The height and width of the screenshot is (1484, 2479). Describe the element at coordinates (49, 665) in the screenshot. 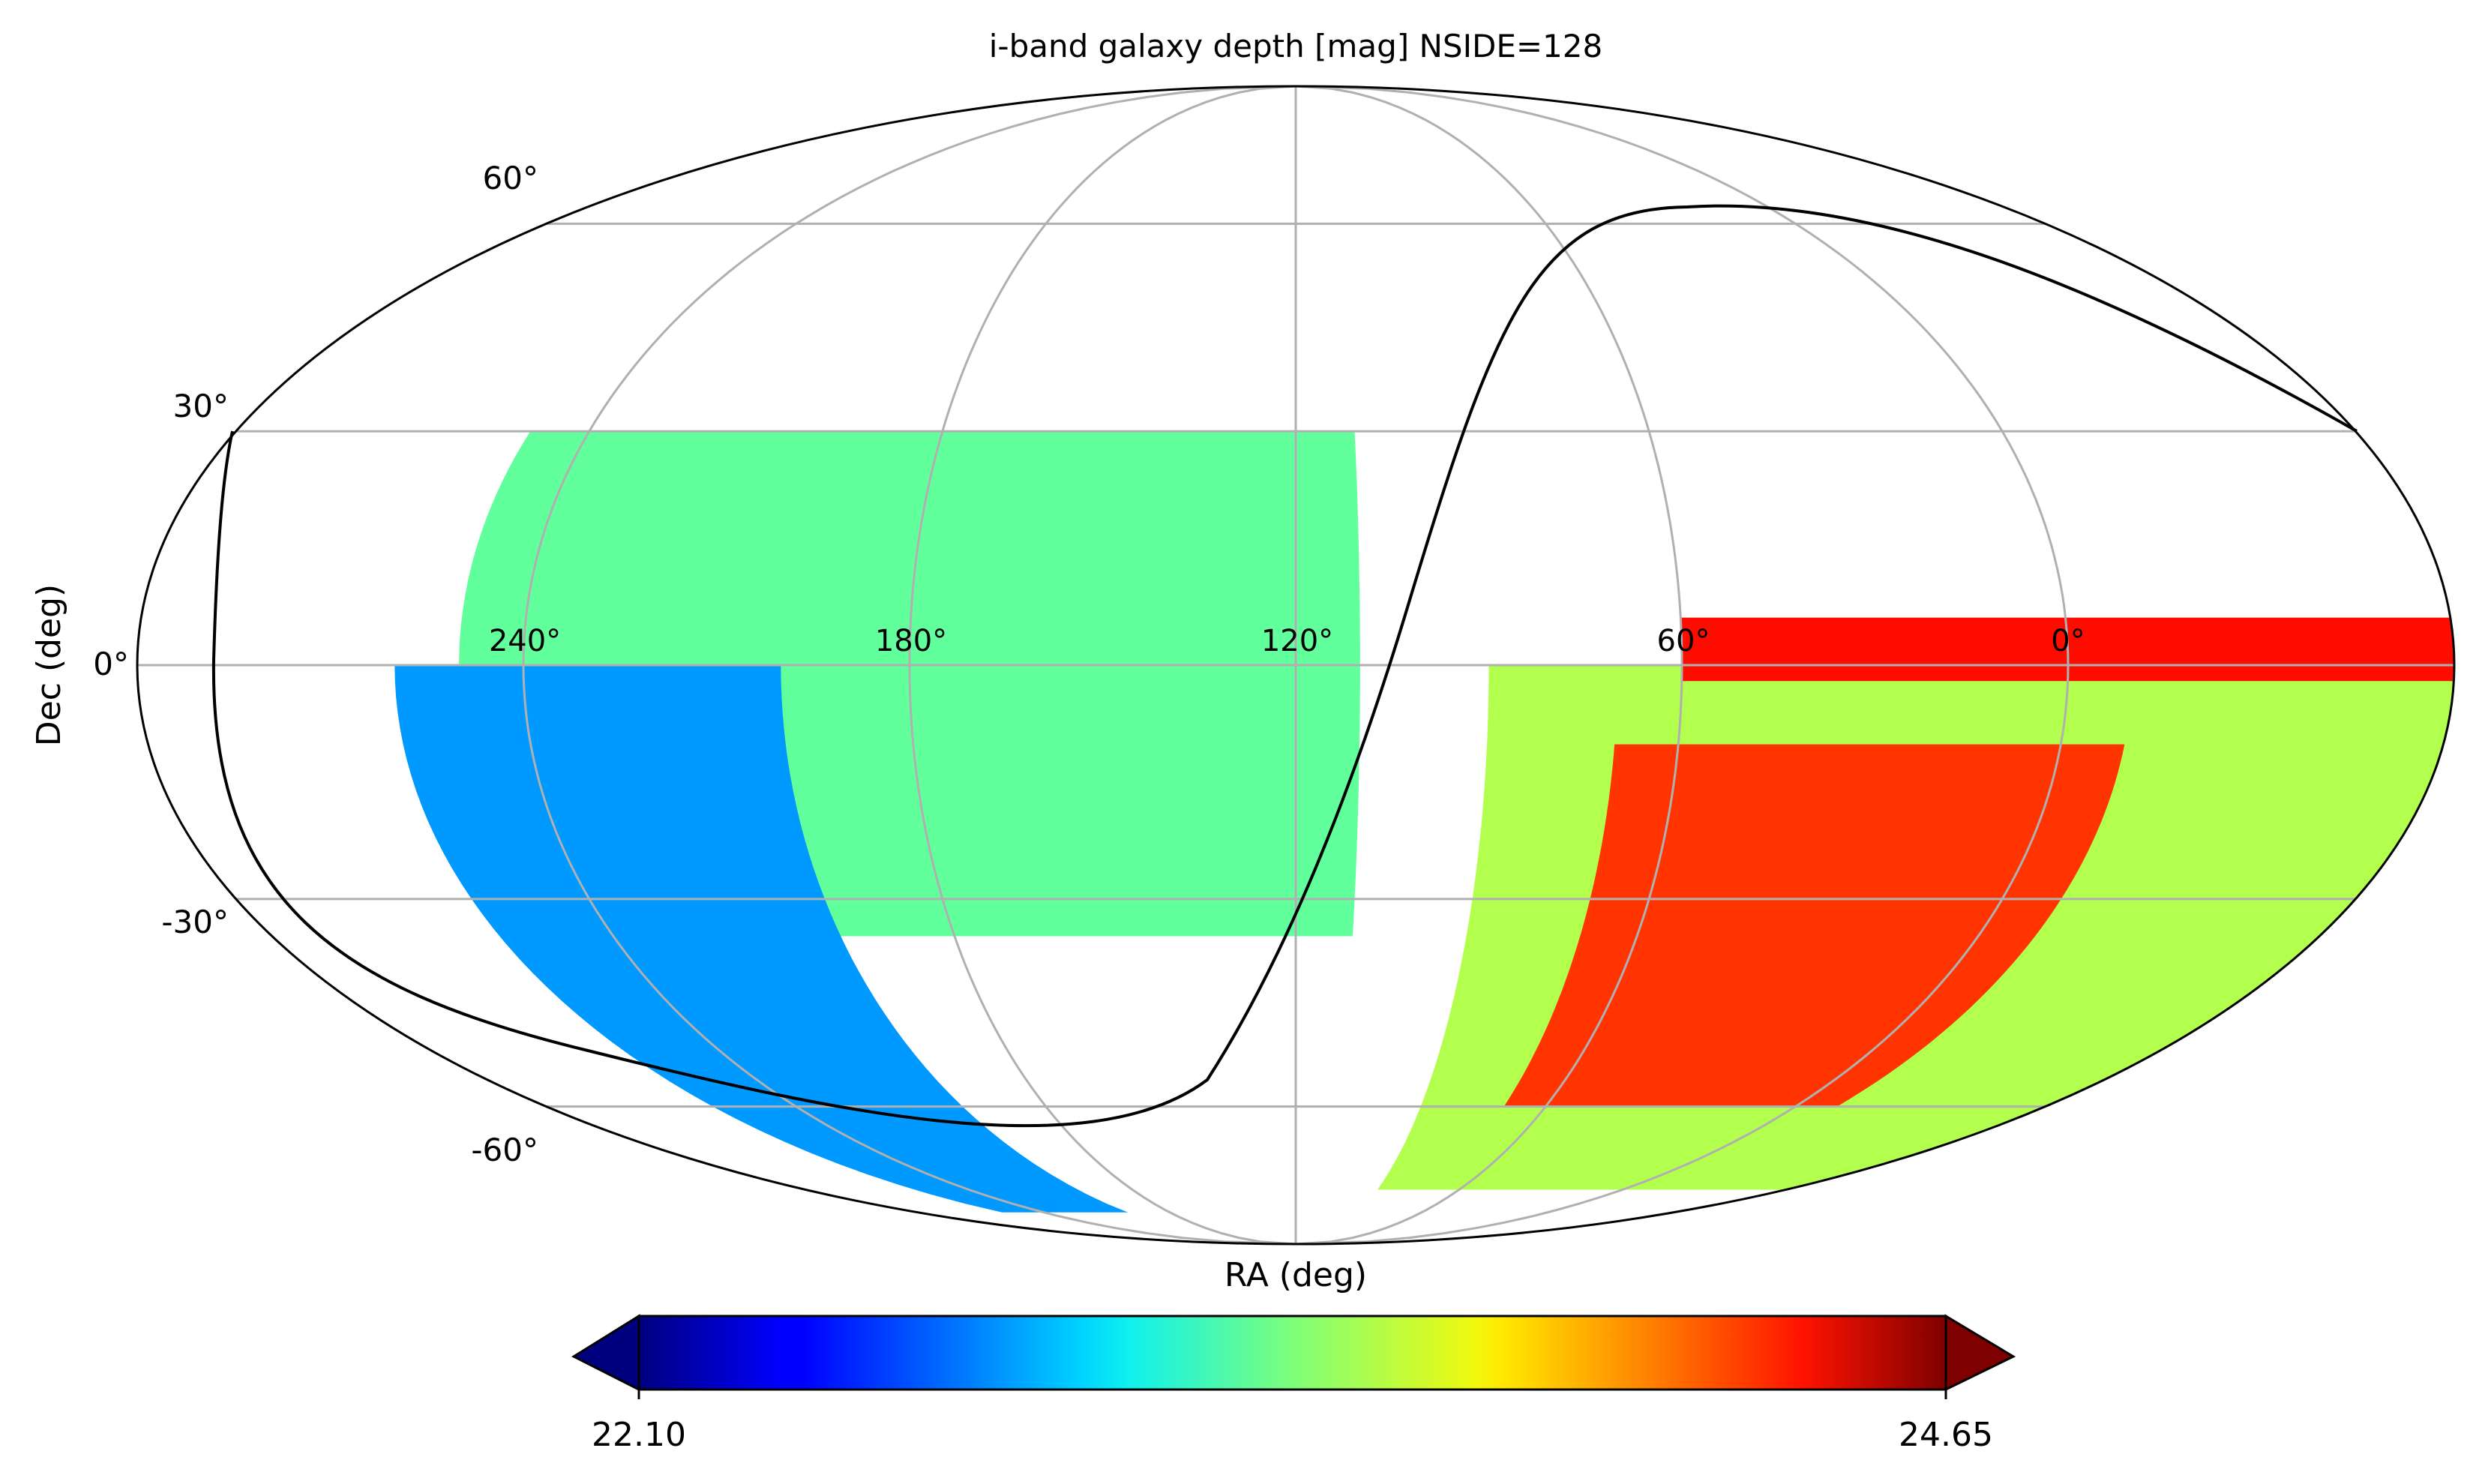

I see `y-axis-label: Dec (deg)` at that location.